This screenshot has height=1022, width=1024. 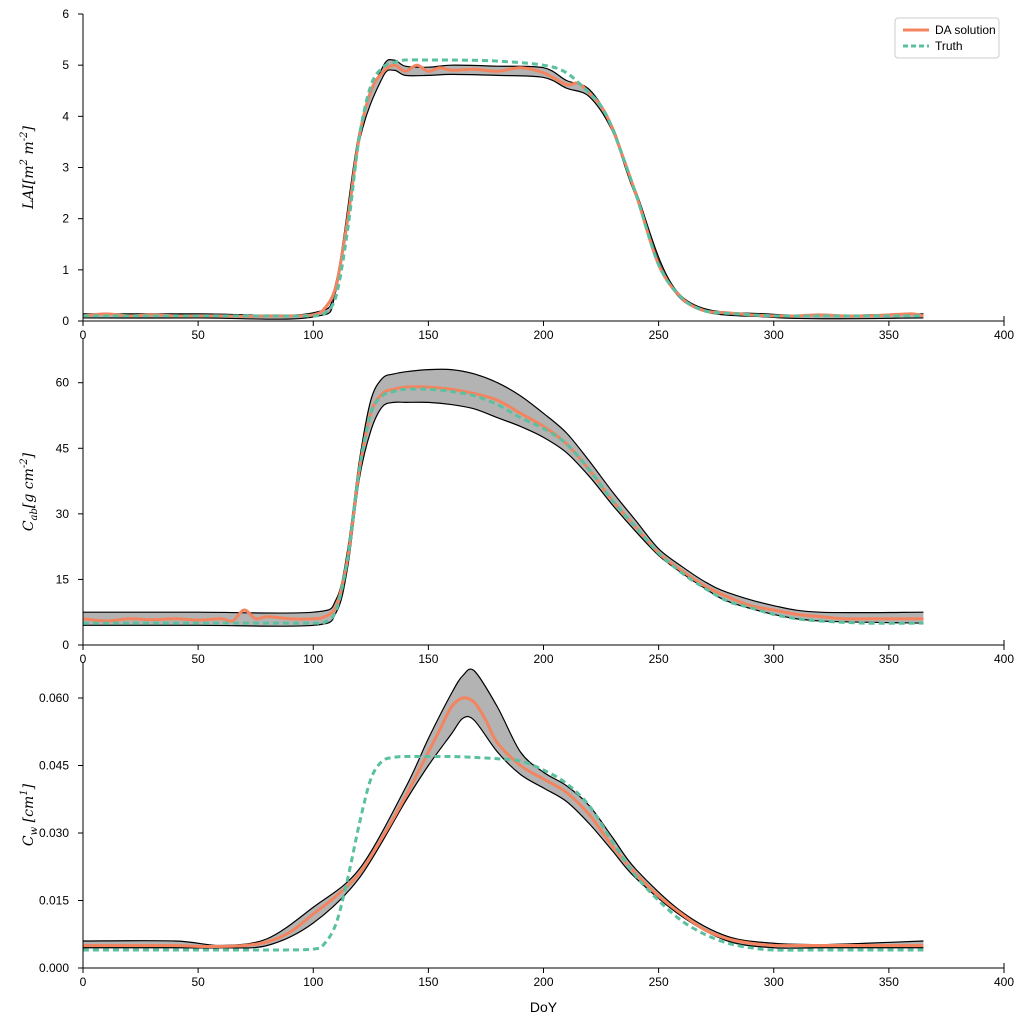 What do you see at coordinates (24, 792) in the screenshot?
I see `y-axis-label-part: 1` at bounding box center [24, 792].